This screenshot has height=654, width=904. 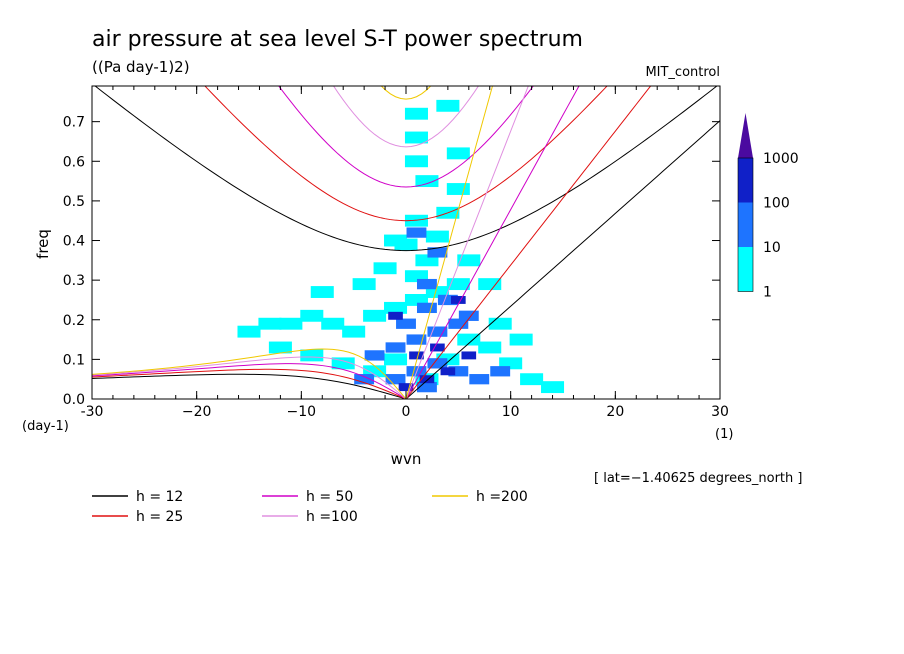 I want to click on y-tick-label: 0.7, so click(x=74, y=123).